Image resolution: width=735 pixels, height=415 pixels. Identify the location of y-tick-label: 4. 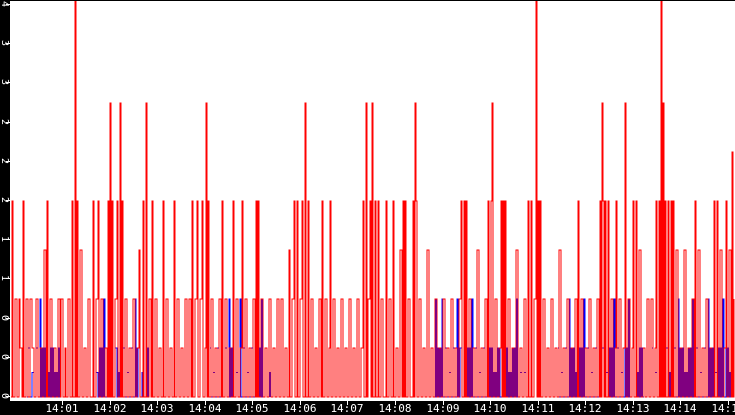
(5, 4).